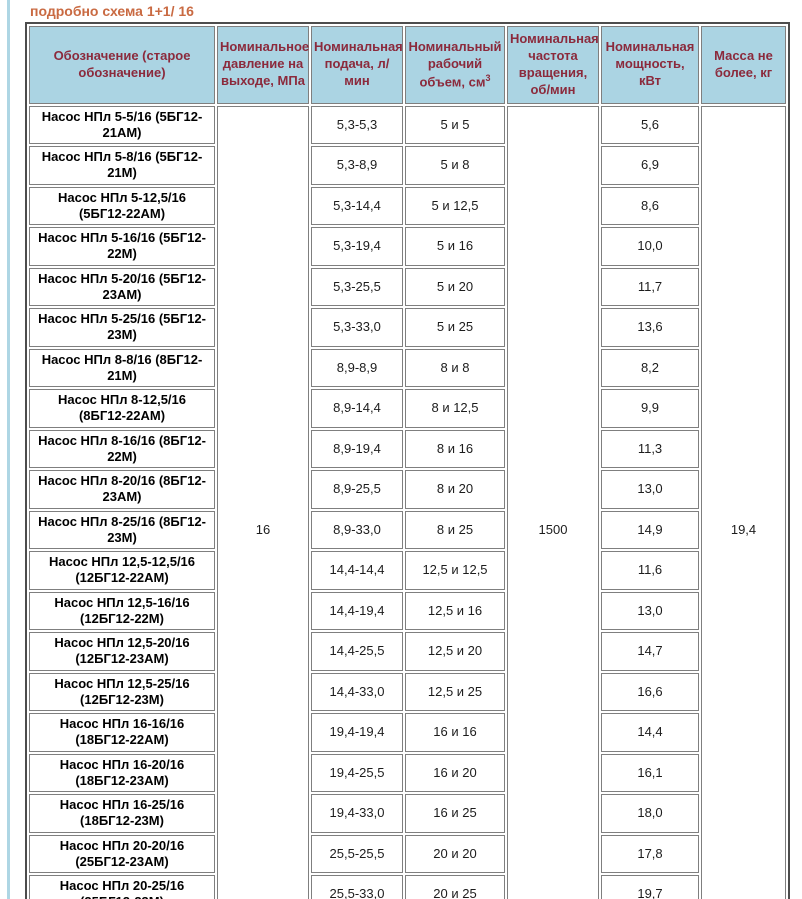  Describe the element at coordinates (357, 246) in the screenshot. I see `flow-cell: 5,3-19,4` at that location.